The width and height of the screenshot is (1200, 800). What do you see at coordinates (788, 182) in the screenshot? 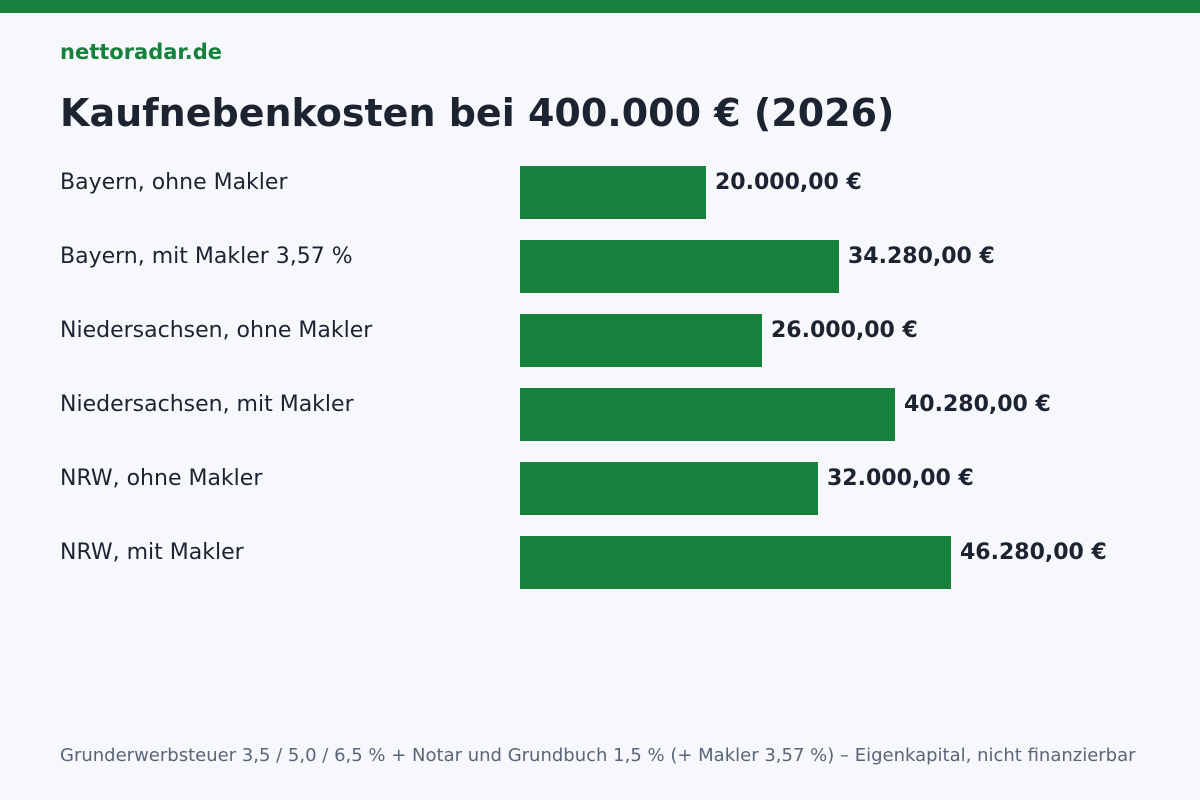
I see `value-label: 20.000,00 €` at bounding box center [788, 182].